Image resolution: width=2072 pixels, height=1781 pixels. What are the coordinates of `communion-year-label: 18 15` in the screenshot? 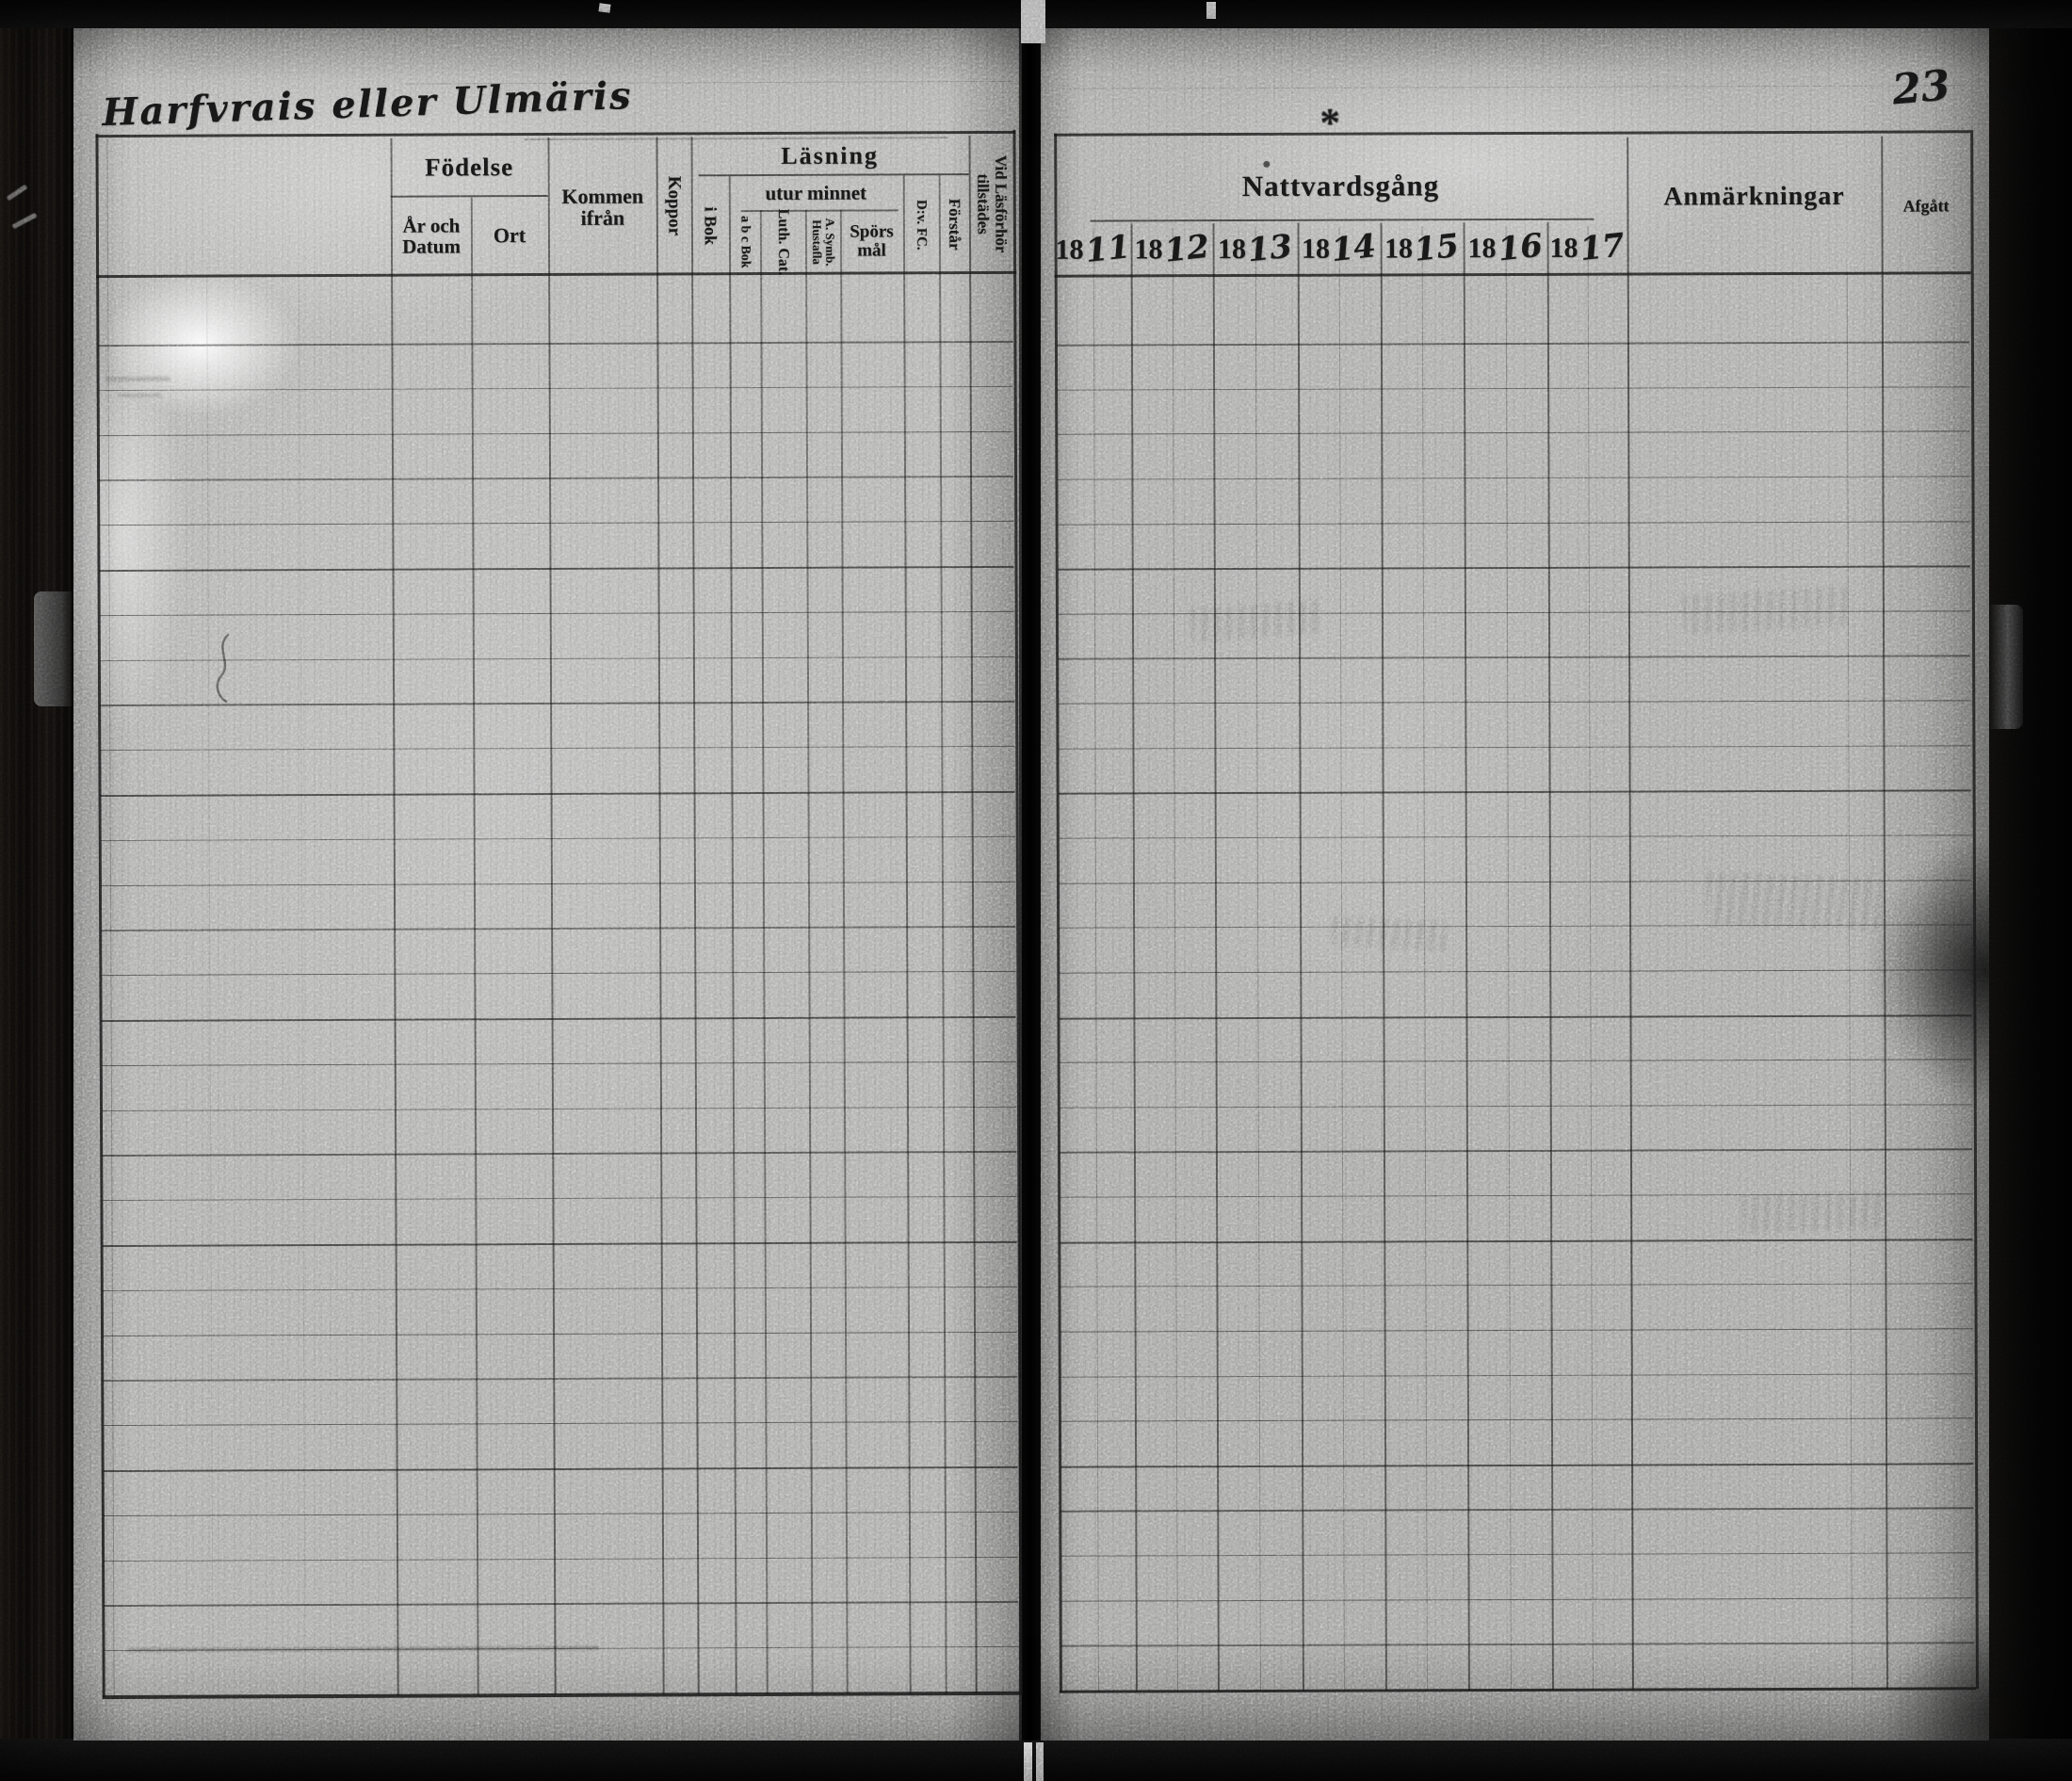 It's located at (1423, 248).